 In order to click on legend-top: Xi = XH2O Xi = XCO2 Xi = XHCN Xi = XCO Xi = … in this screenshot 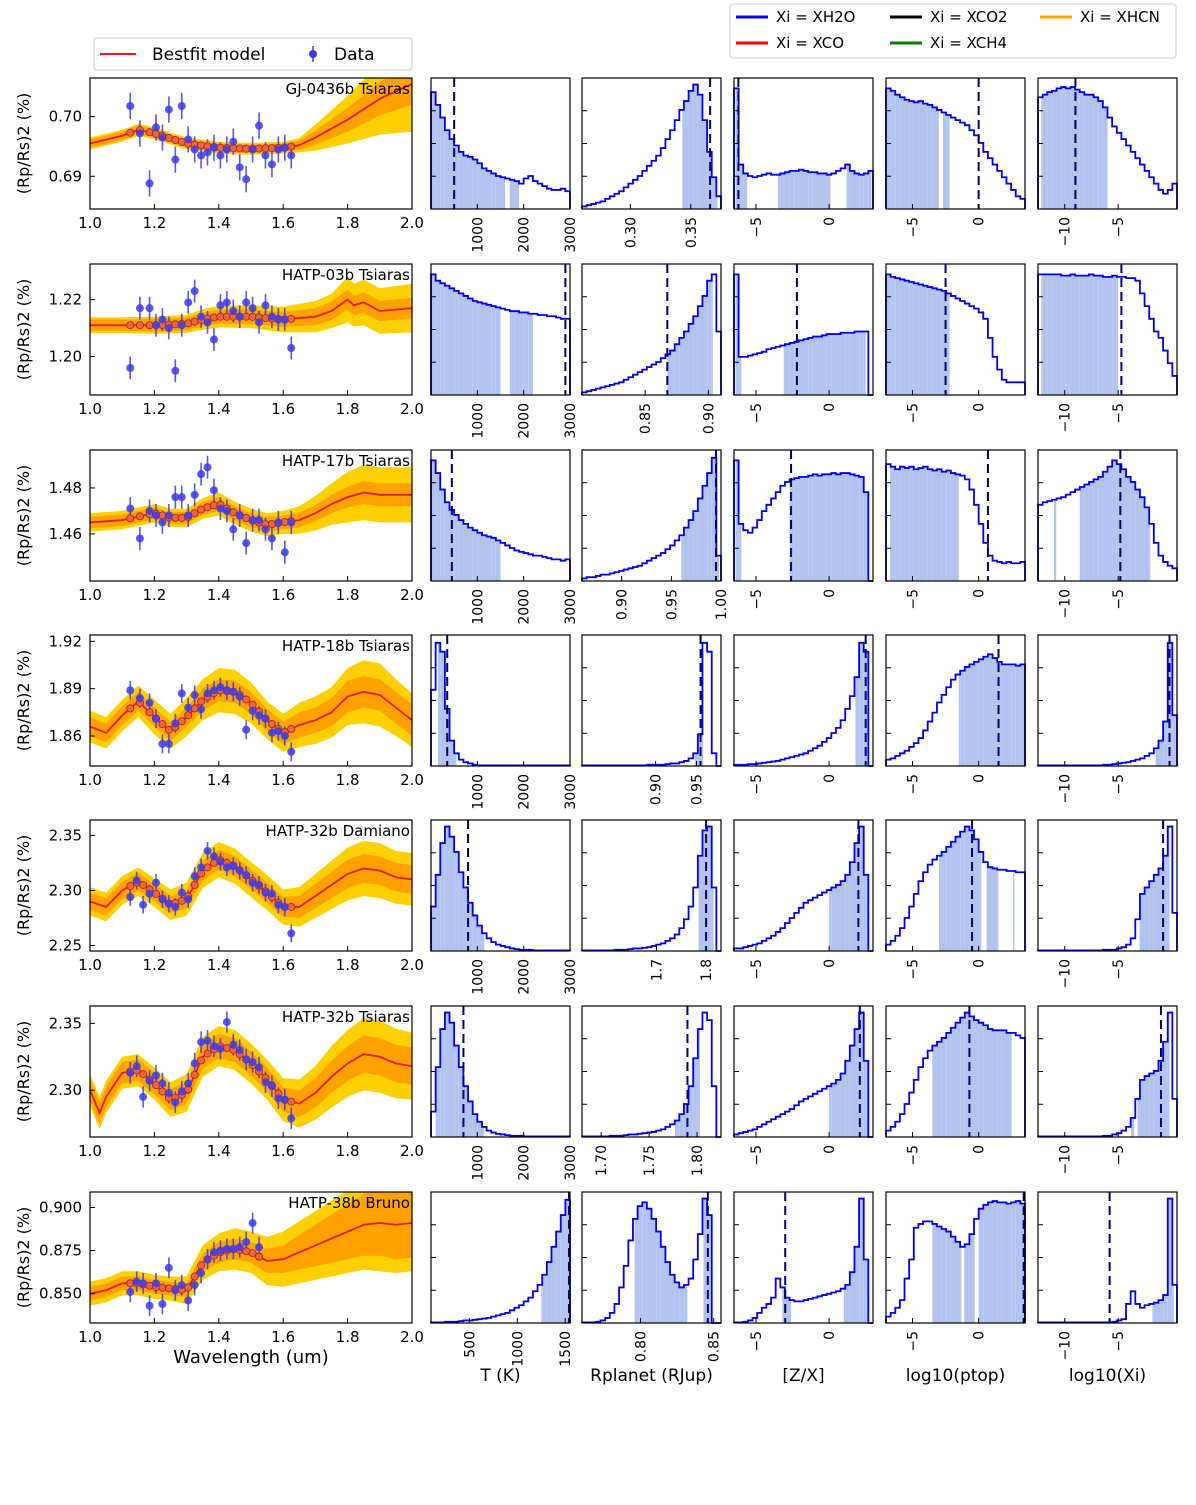, I will do `click(953, 31)`.